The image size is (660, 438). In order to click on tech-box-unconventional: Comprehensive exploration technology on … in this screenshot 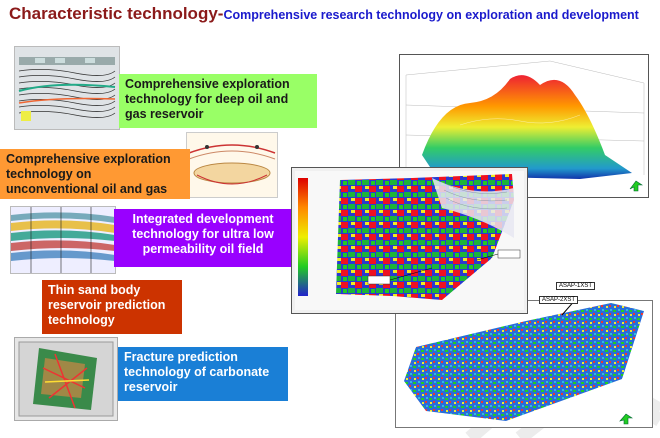, I will do `click(95, 174)`.